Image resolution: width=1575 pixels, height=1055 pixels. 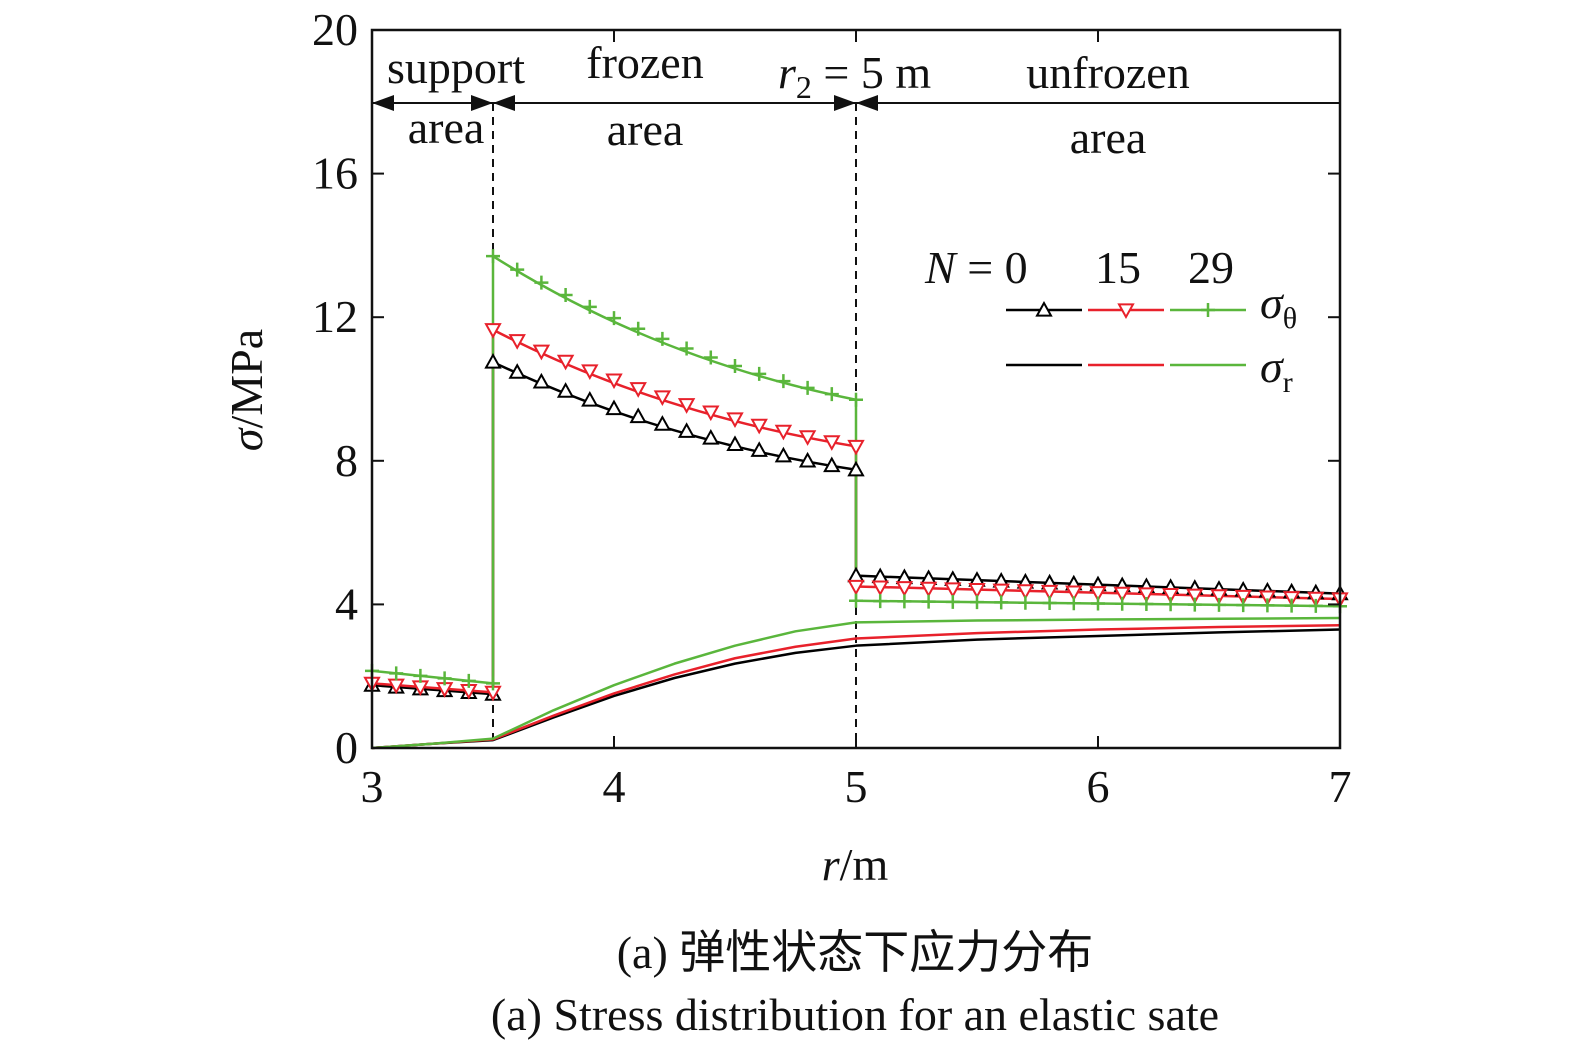 I want to click on legend-sigma-theta: σθ, so click(x=1278, y=306).